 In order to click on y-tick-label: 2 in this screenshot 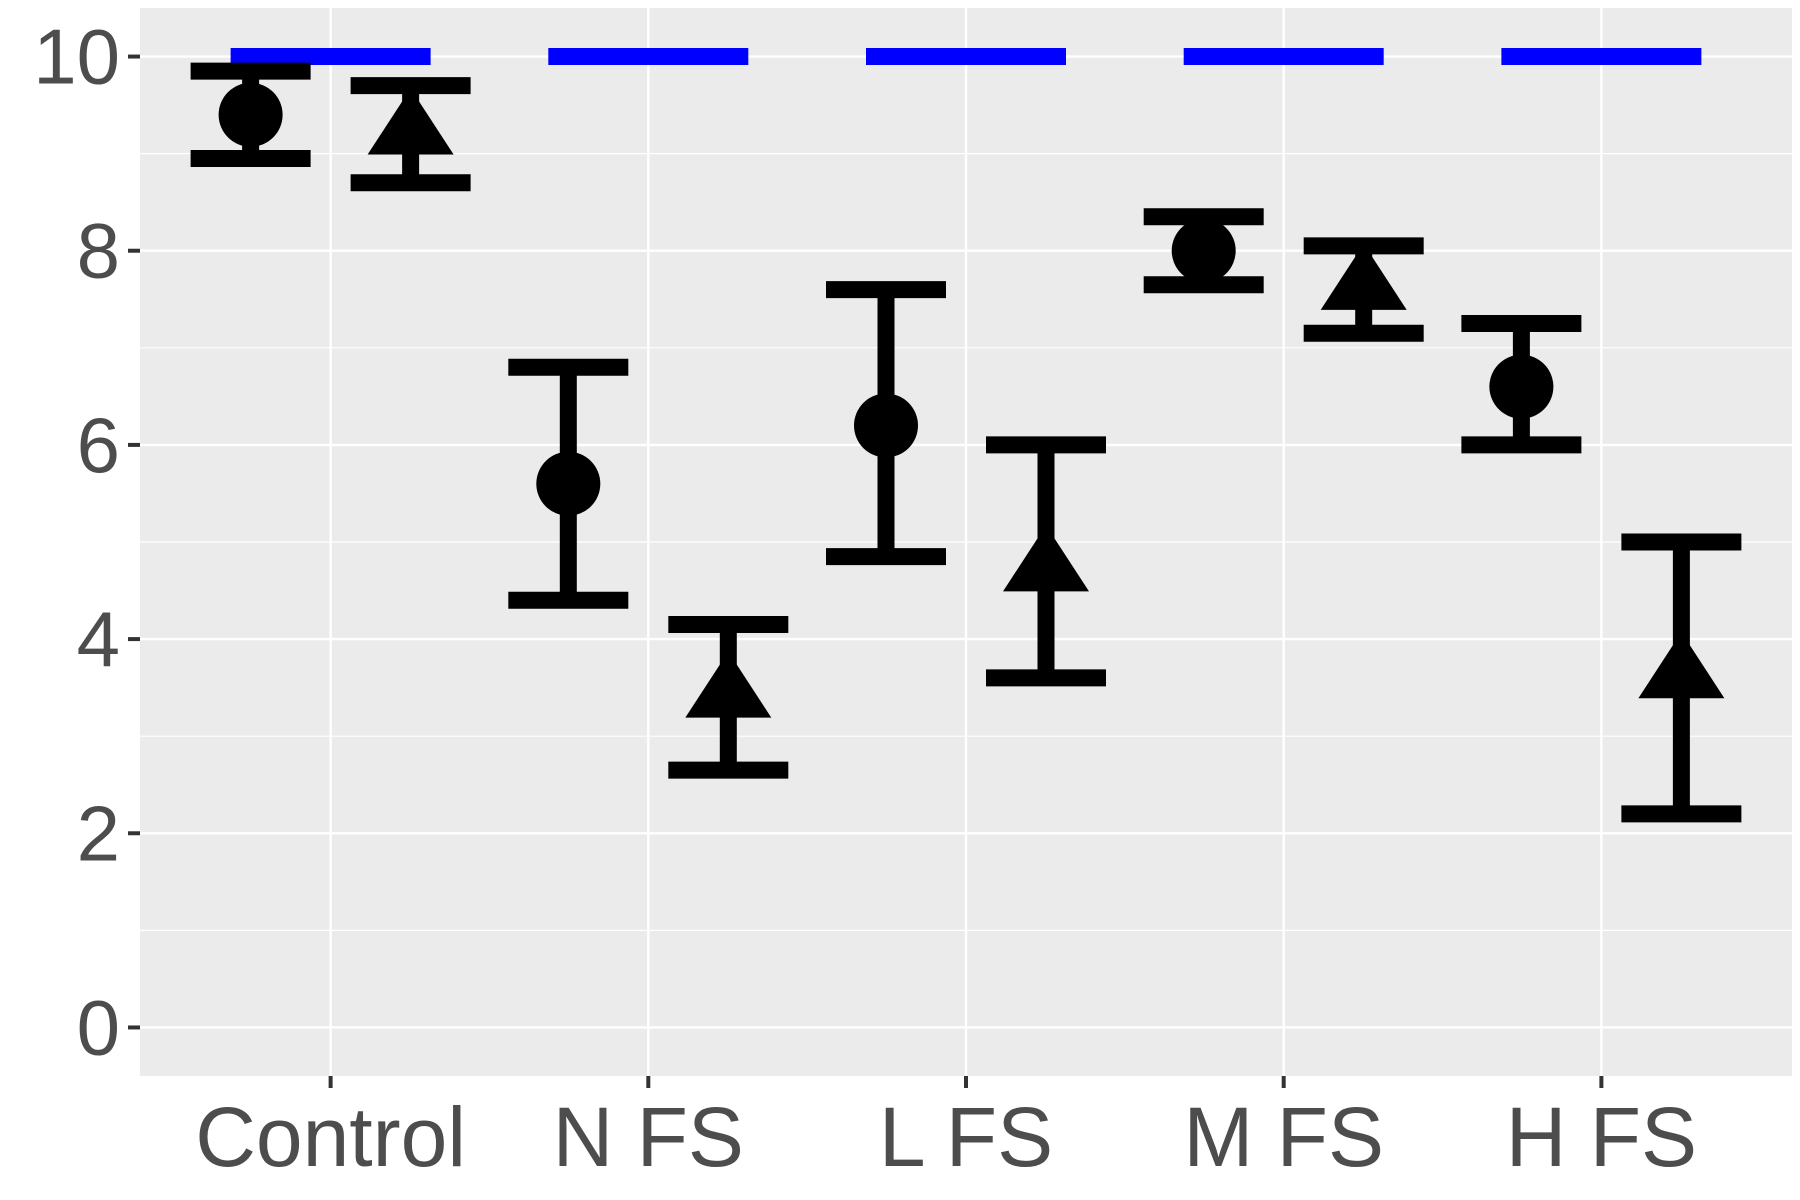, I will do `click(98, 833)`.